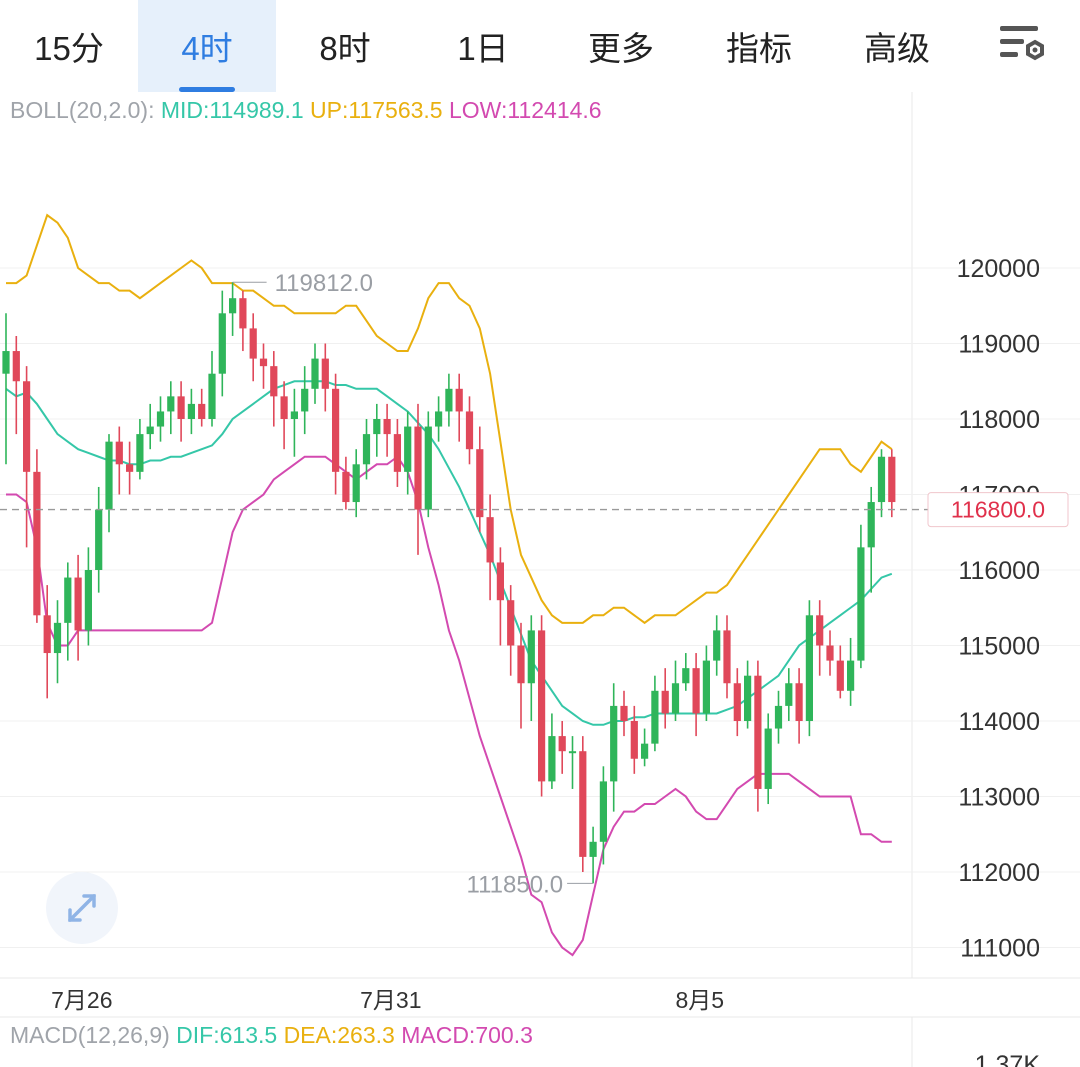 Image resolution: width=1080 pixels, height=1067 pixels. I want to click on last-price-box, so click(998, 510).